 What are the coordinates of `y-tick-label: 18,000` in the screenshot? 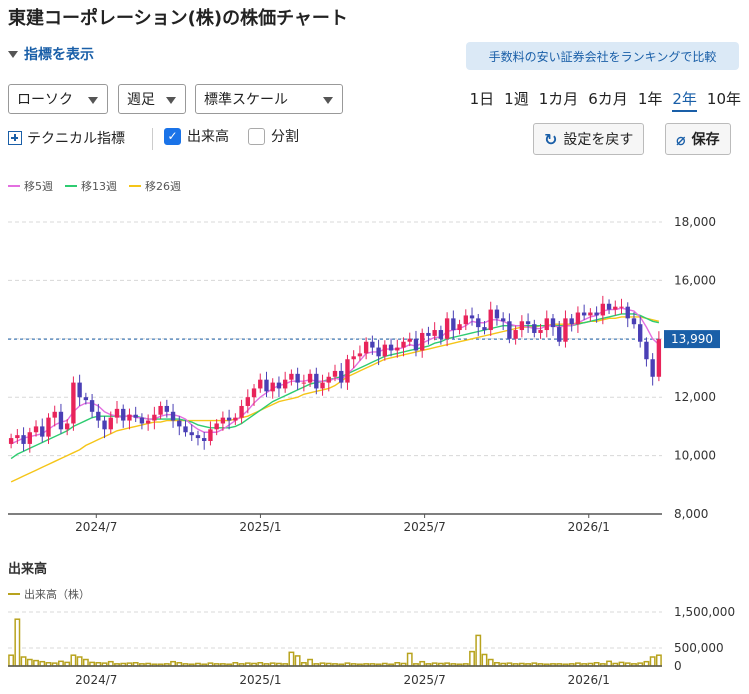 It's located at (695, 222).